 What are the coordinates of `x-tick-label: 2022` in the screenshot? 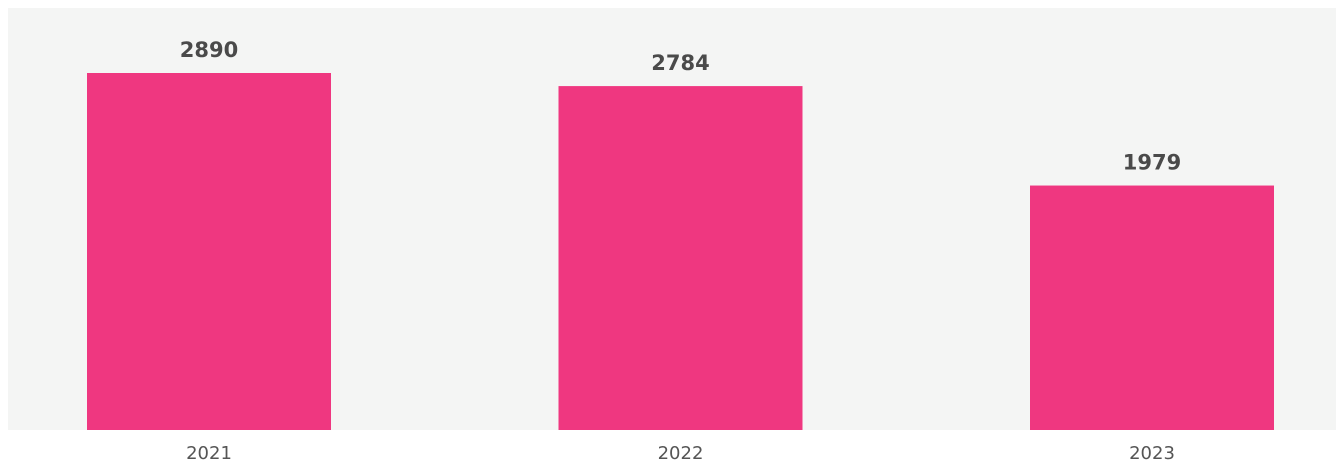 It's located at (681, 453).